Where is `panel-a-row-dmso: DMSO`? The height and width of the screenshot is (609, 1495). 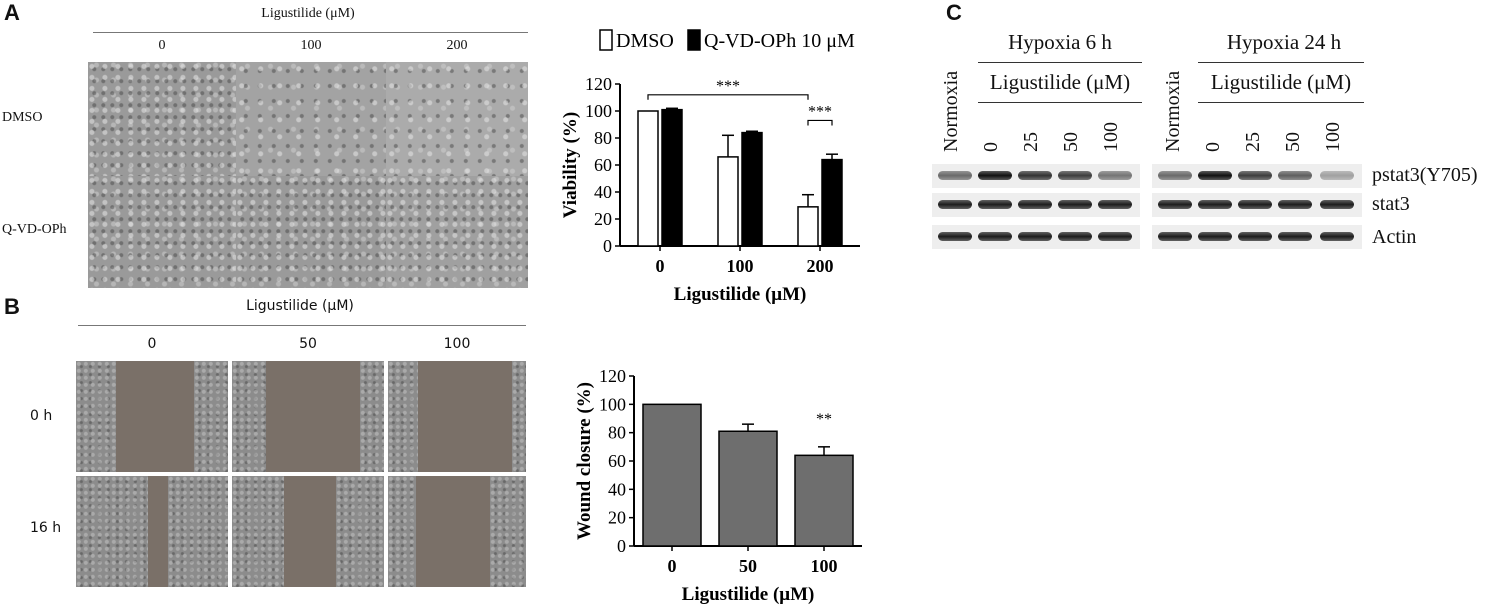
panel-a-row-dmso: DMSO is located at coordinates (22, 117).